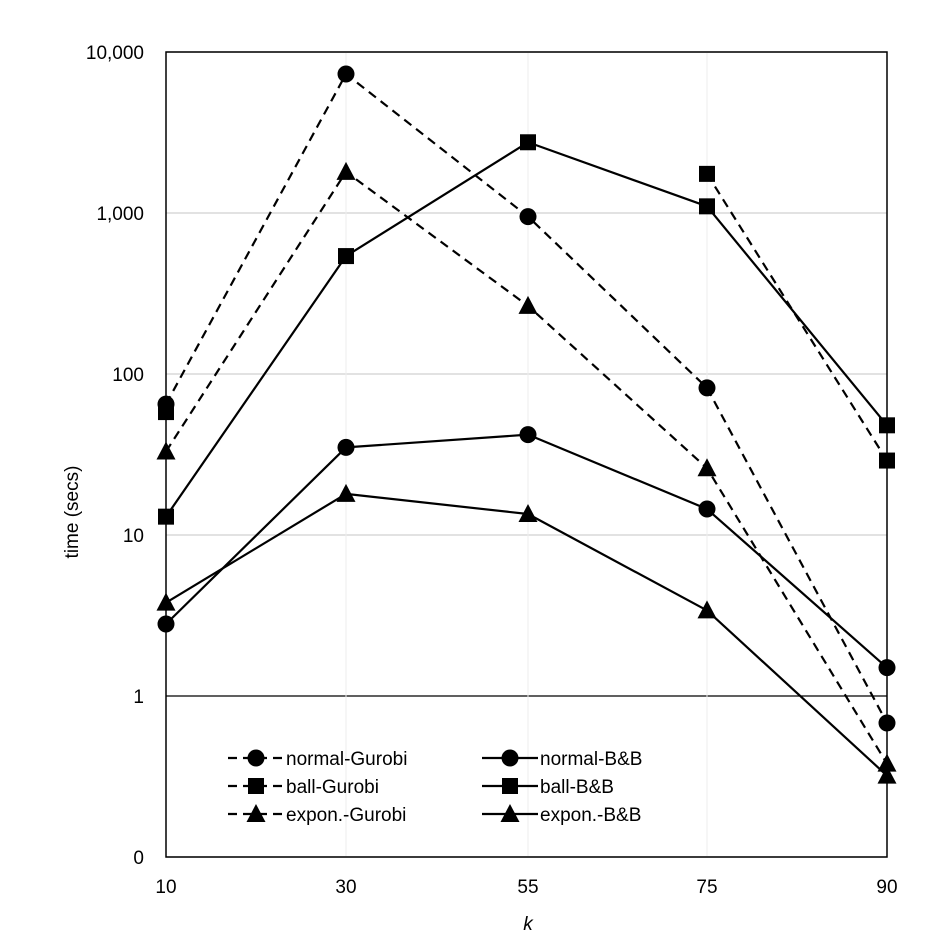 This screenshot has width=948, height=946. What do you see at coordinates (120, 214) in the screenshot?
I see `y-tick-label: 1,000` at bounding box center [120, 214].